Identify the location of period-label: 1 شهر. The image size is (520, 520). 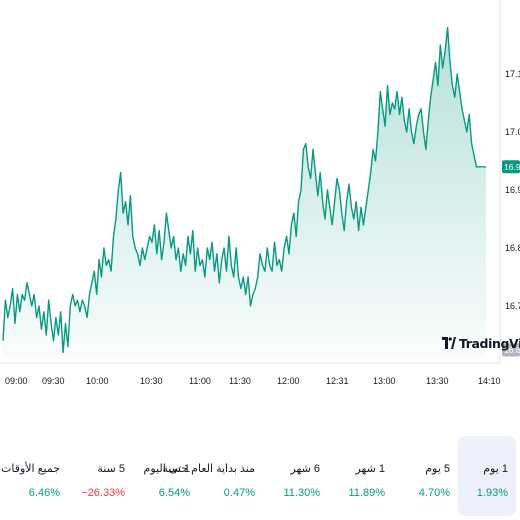
(370, 469).